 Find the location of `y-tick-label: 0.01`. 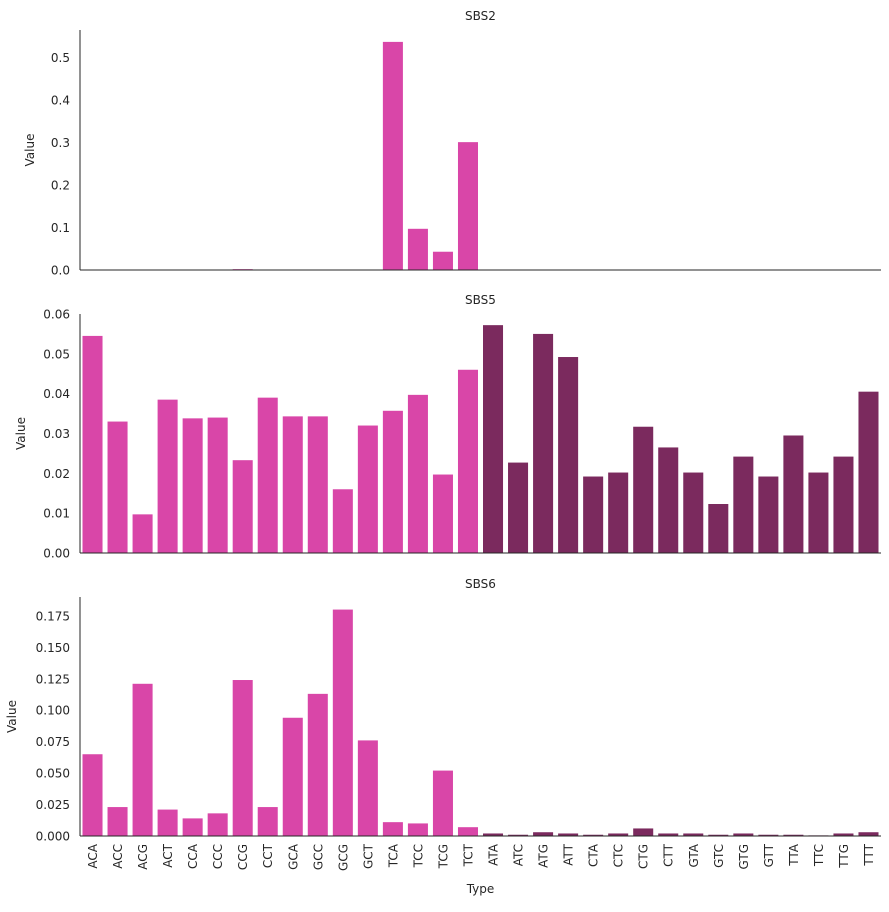

y-tick-label: 0.01 is located at coordinates (56, 514).